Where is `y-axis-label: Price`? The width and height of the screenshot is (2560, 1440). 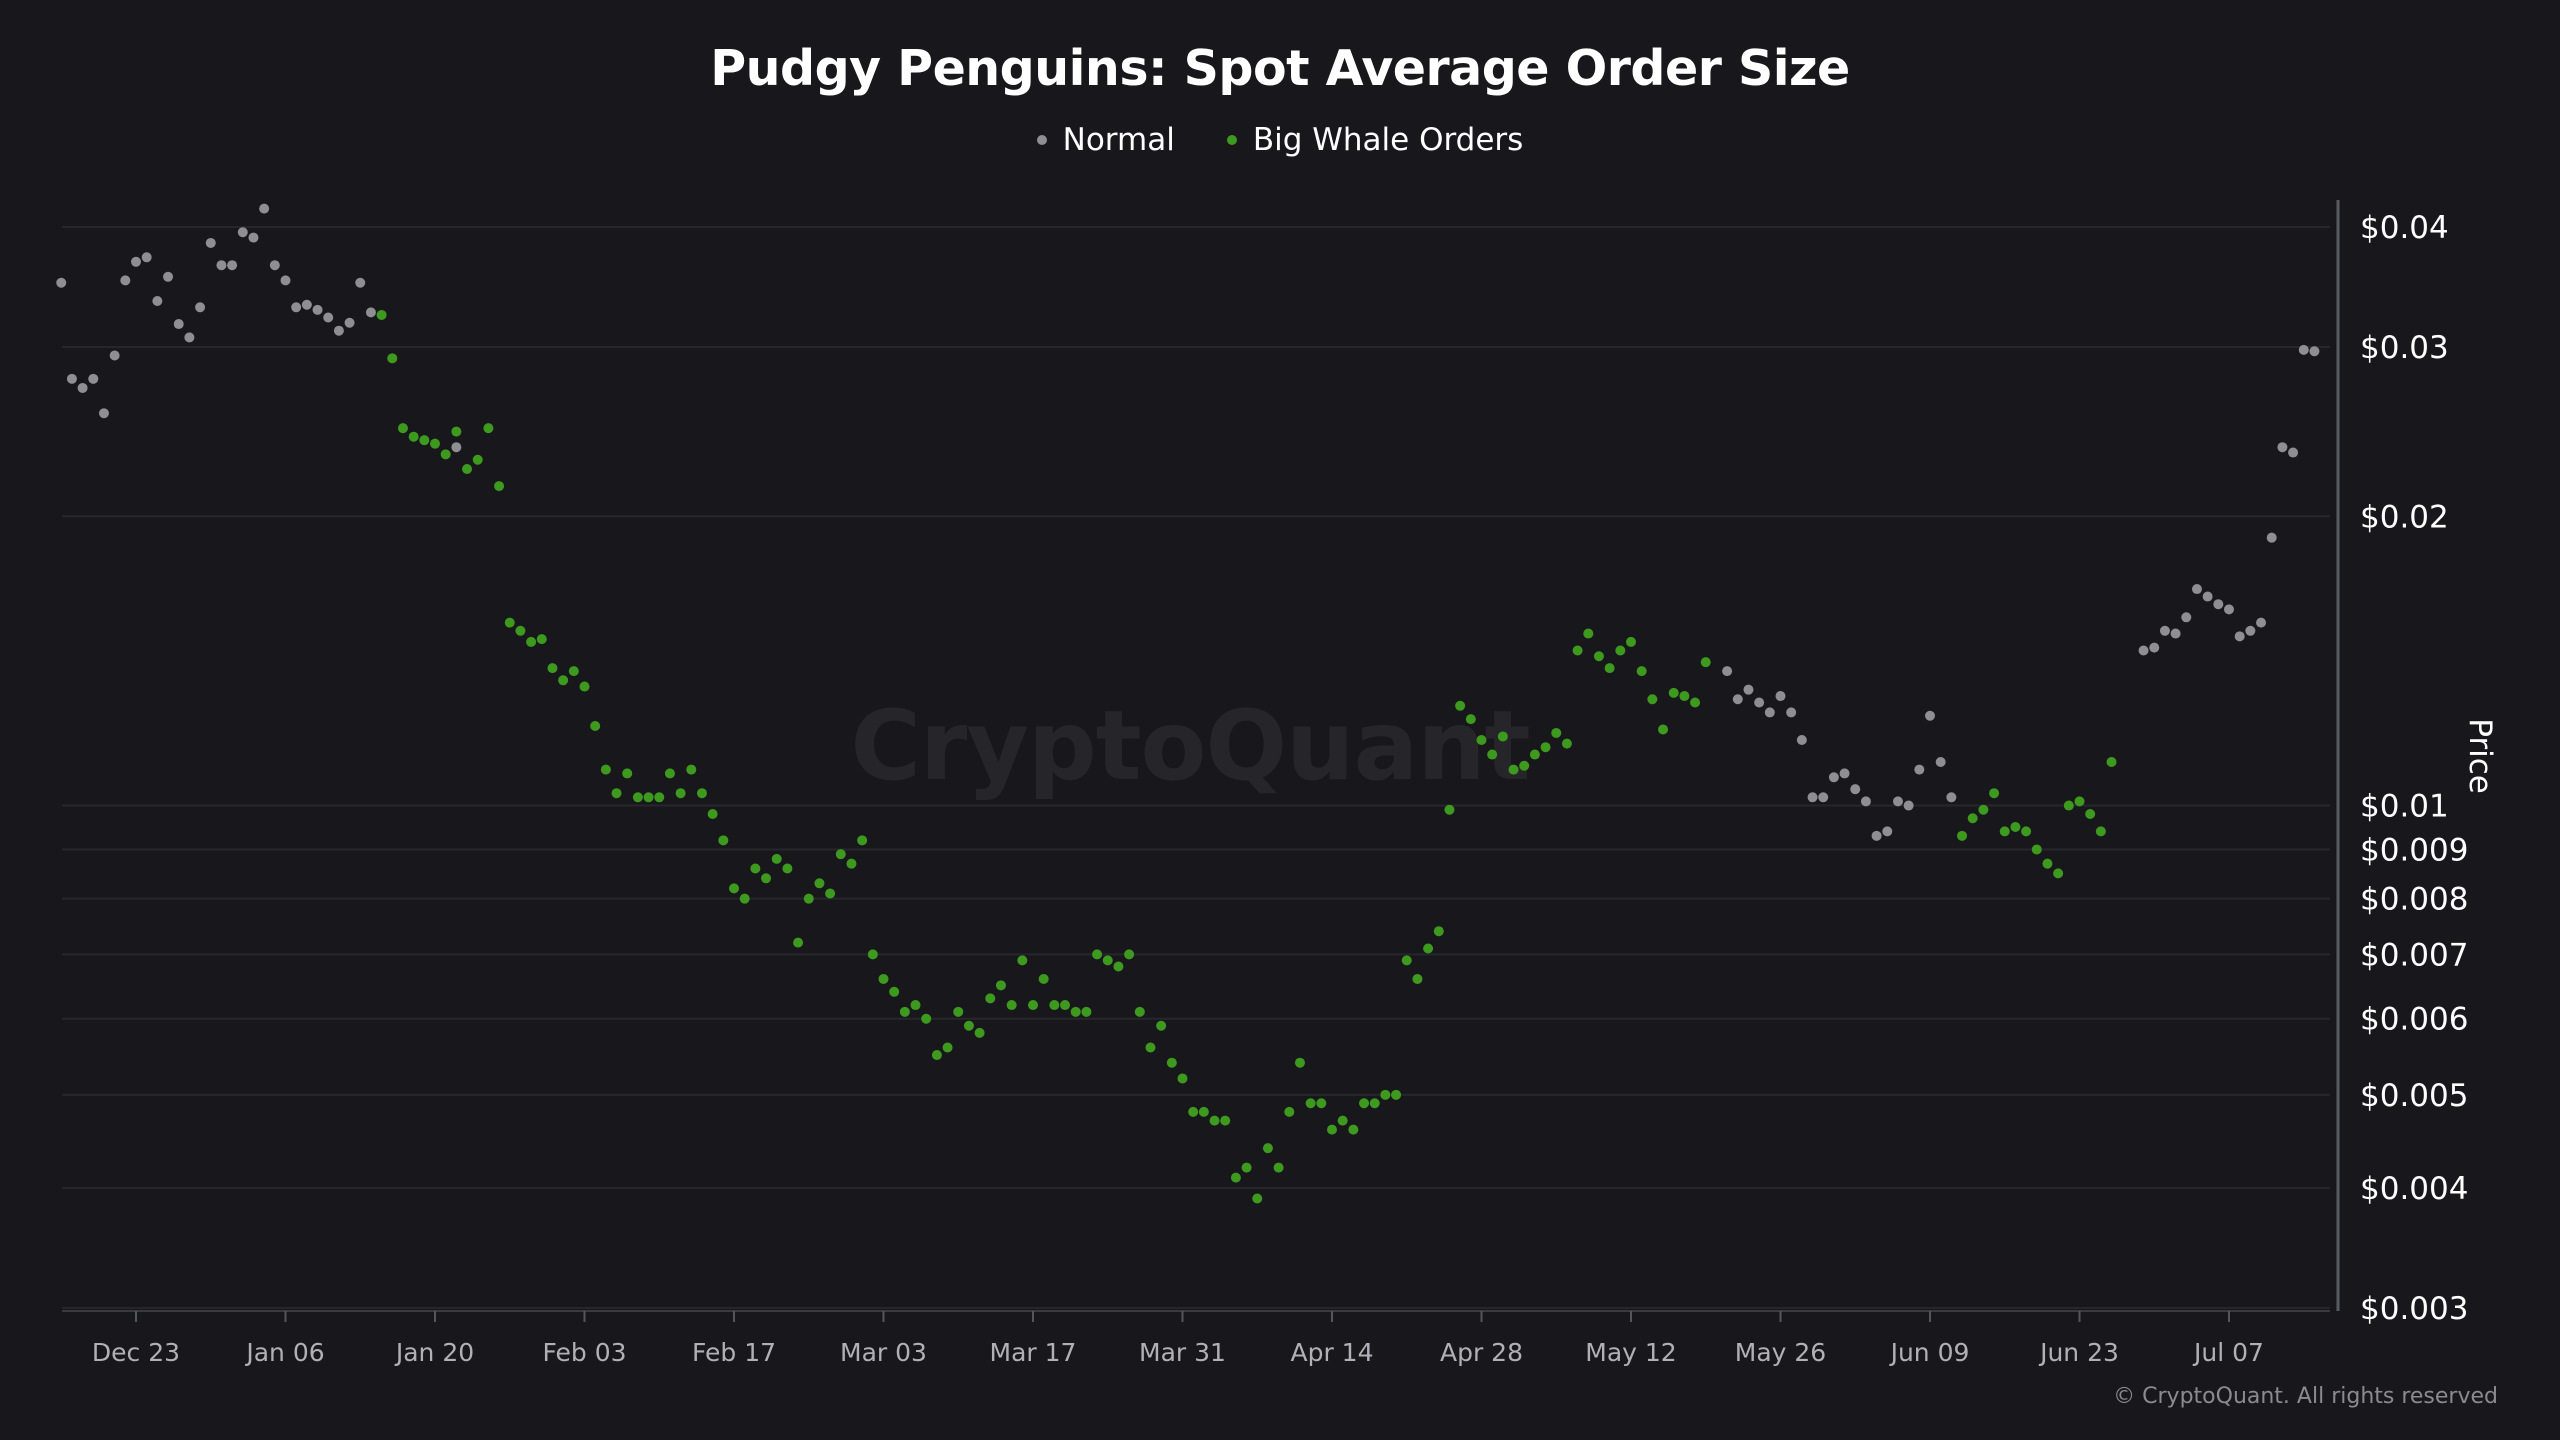
y-axis-label: Price is located at coordinates (2480, 756).